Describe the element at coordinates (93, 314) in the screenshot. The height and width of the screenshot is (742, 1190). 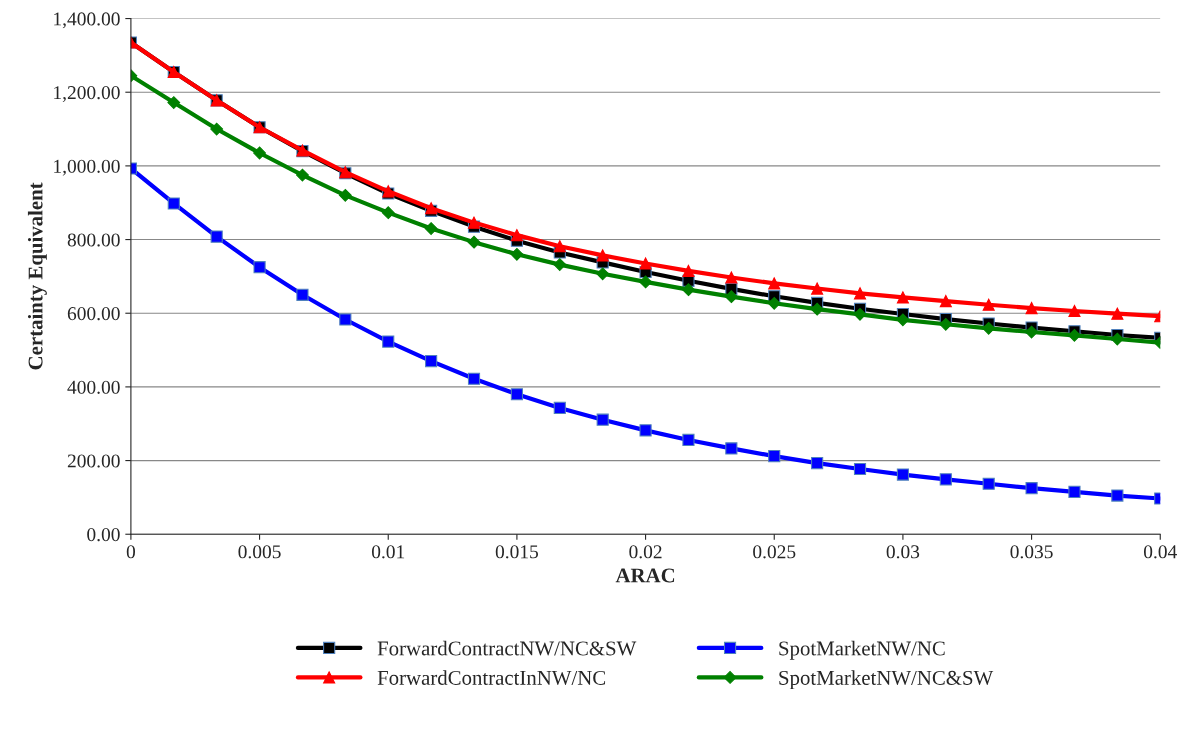
I see `y-tick-label: 600.00` at that location.